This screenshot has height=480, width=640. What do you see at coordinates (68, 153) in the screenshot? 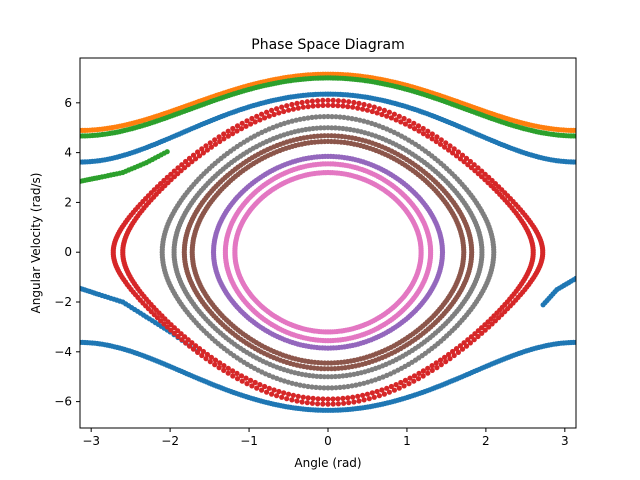
I see `y-tick-label: 4` at bounding box center [68, 153].